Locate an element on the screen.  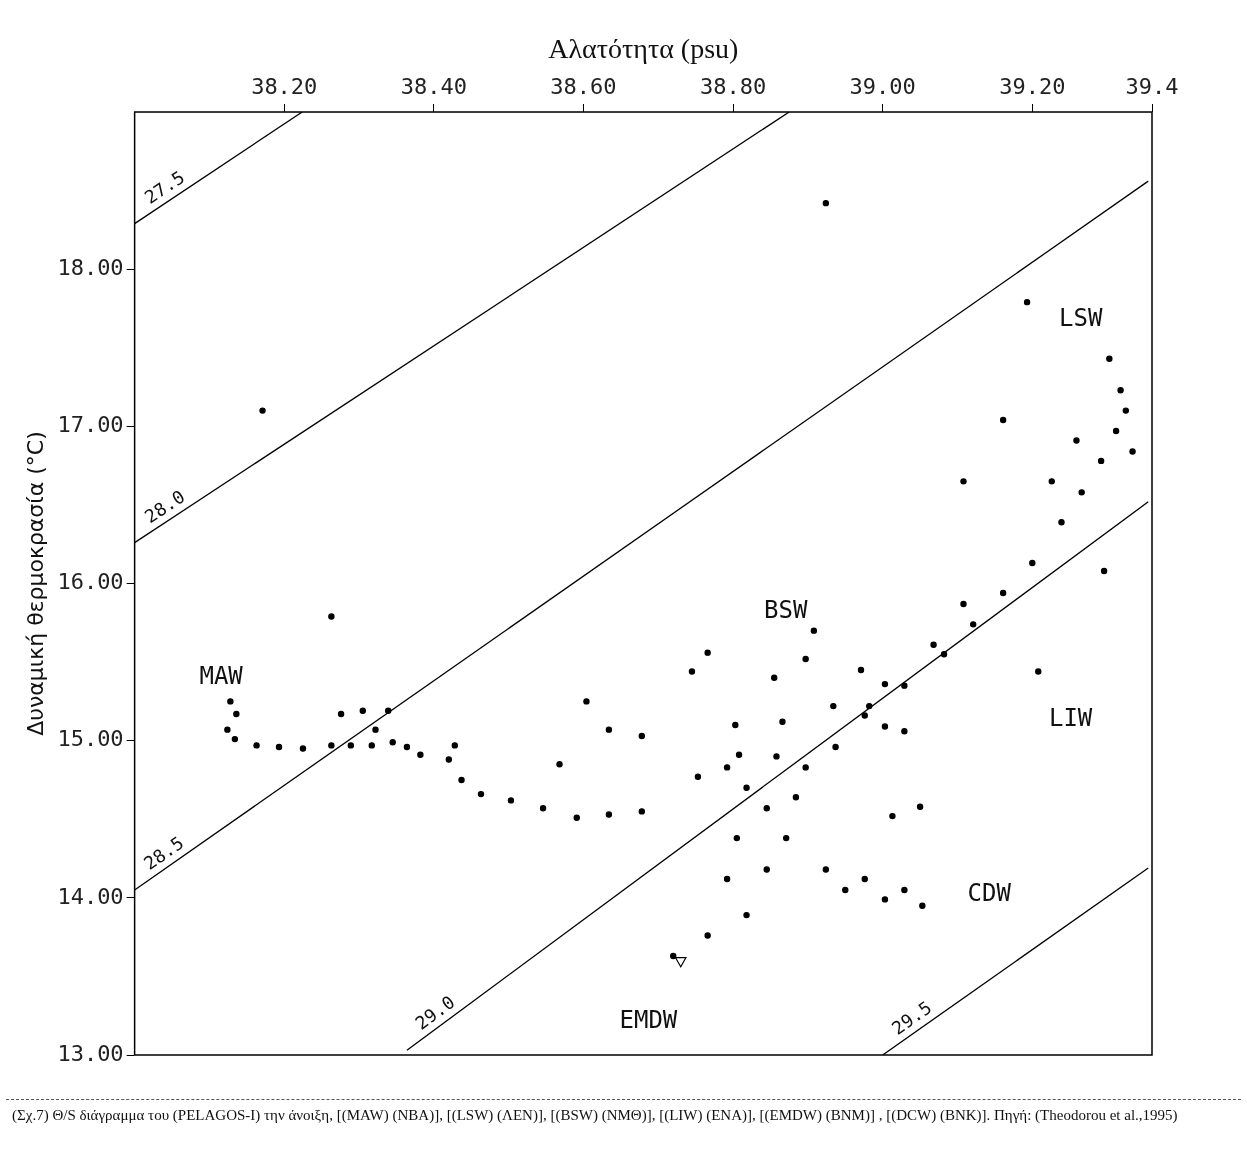
y-tick-label: 14.00 is located at coordinates (90, 896).